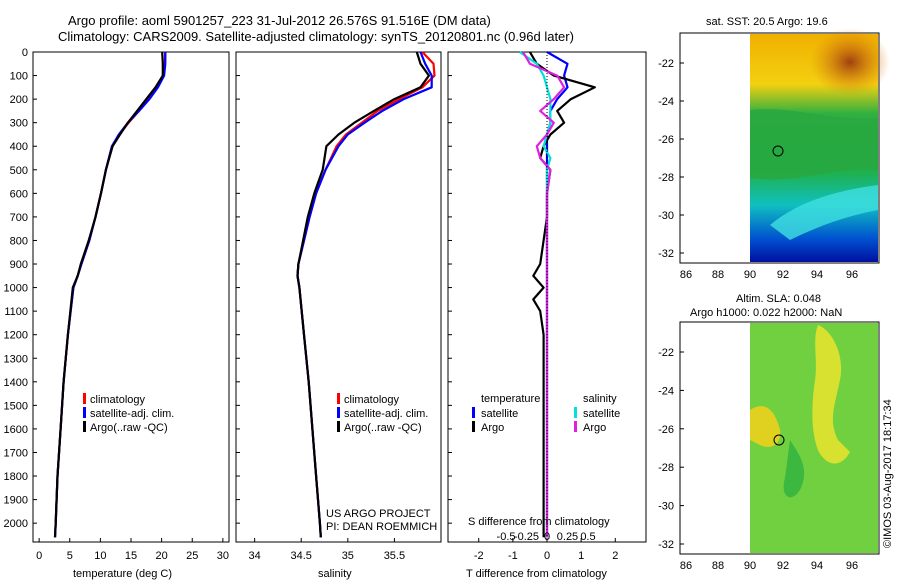  I want to click on s-tick-label: 0, so click(547, 537).